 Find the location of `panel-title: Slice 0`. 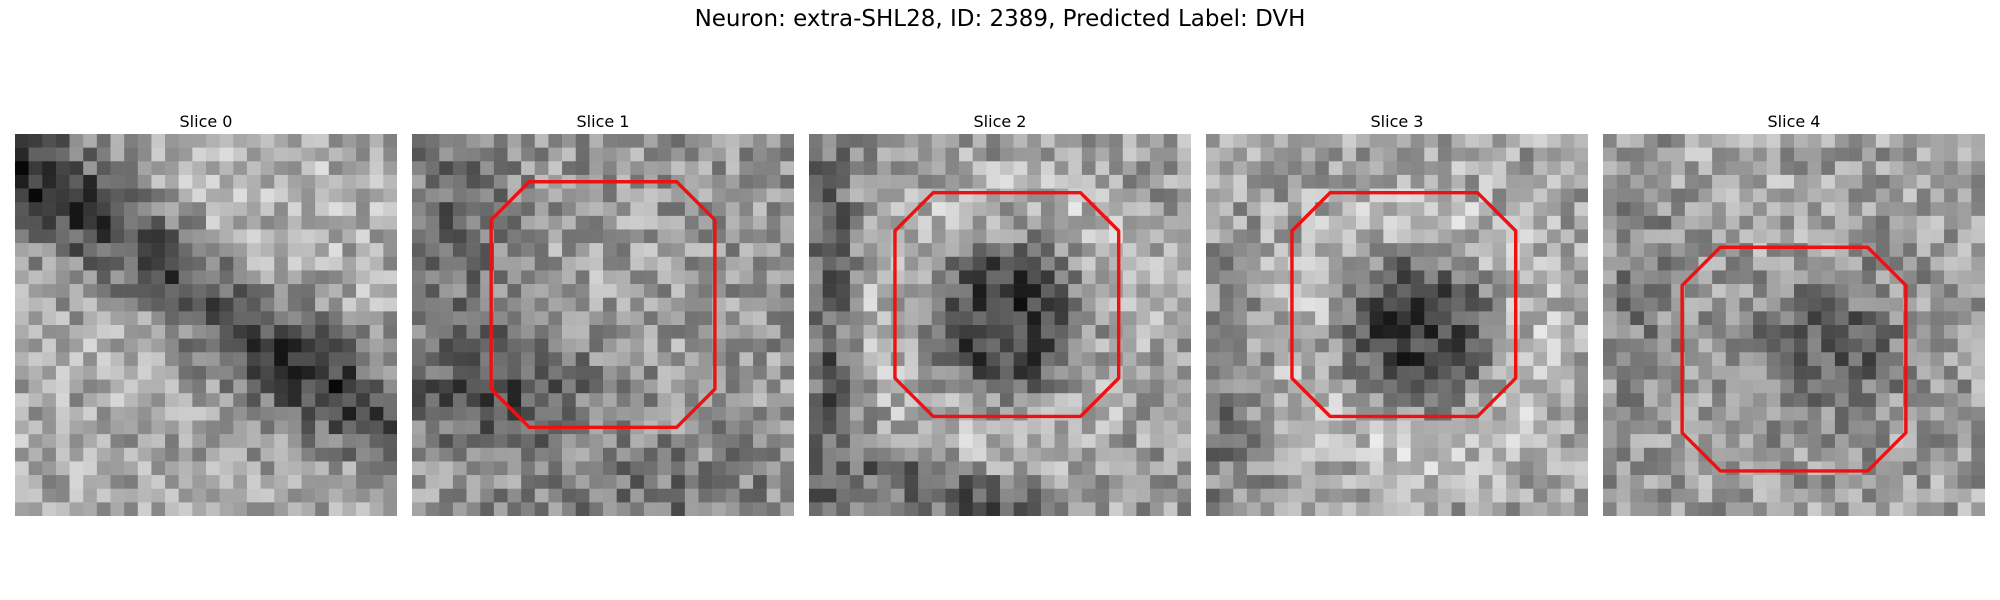

panel-title: Slice 0 is located at coordinates (206, 121).